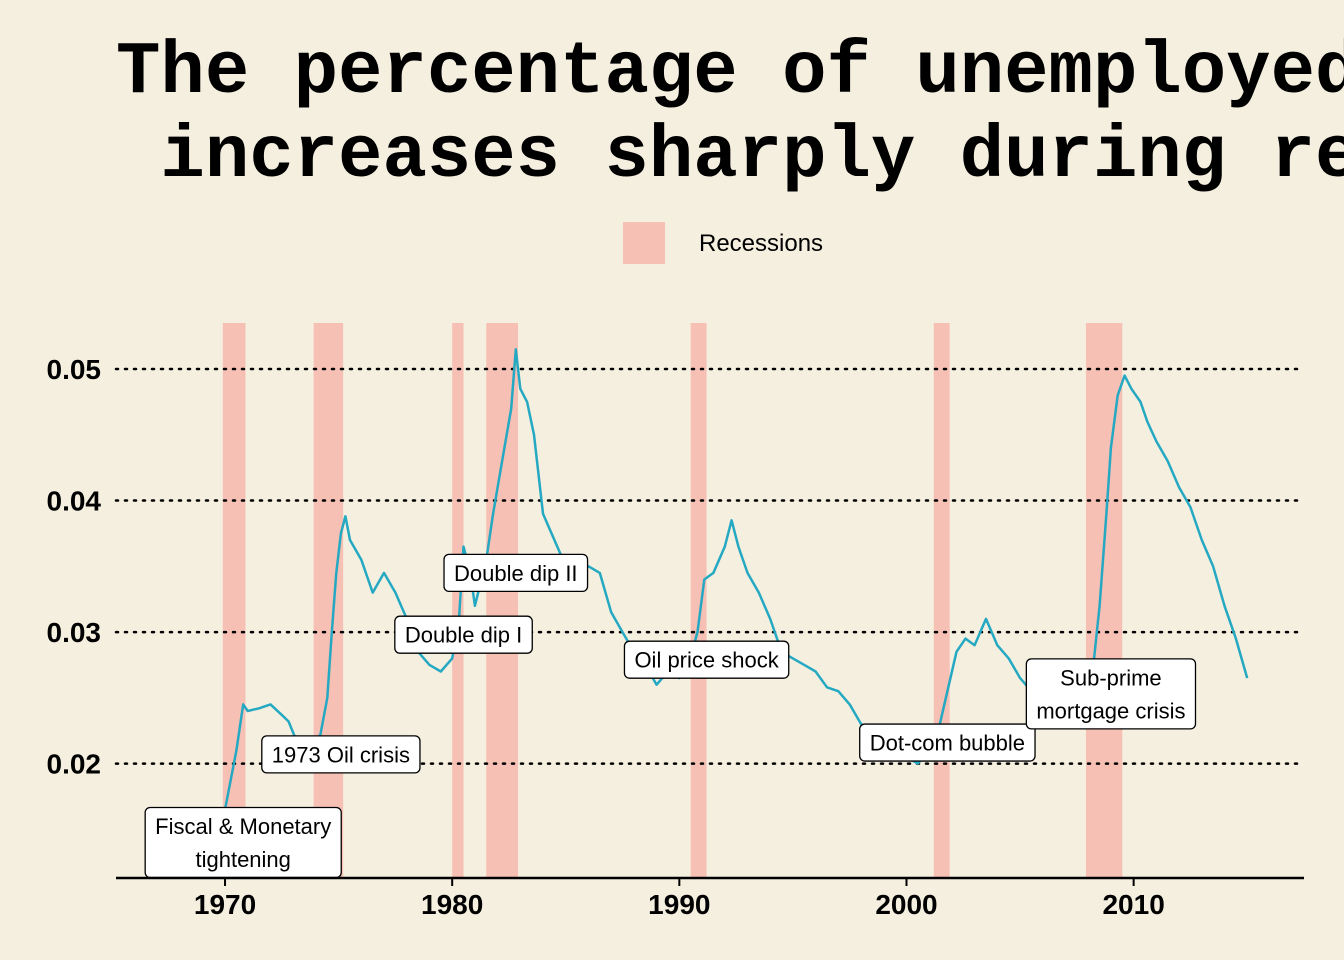  What do you see at coordinates (74, 501) in the screenshot?
I see `y-tick-label: 0.04` at bounding box center [74, 501].